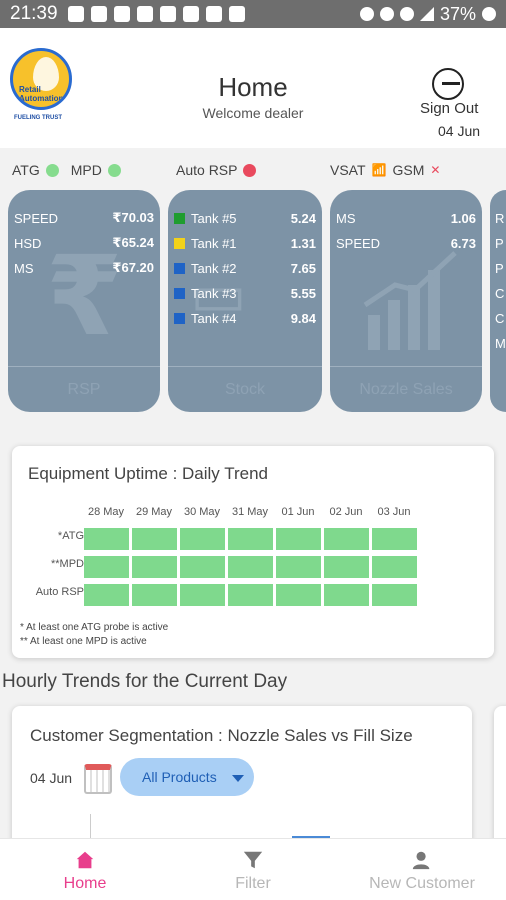  I want to click on uptime-row-header: *ATG, so click(70, 536).